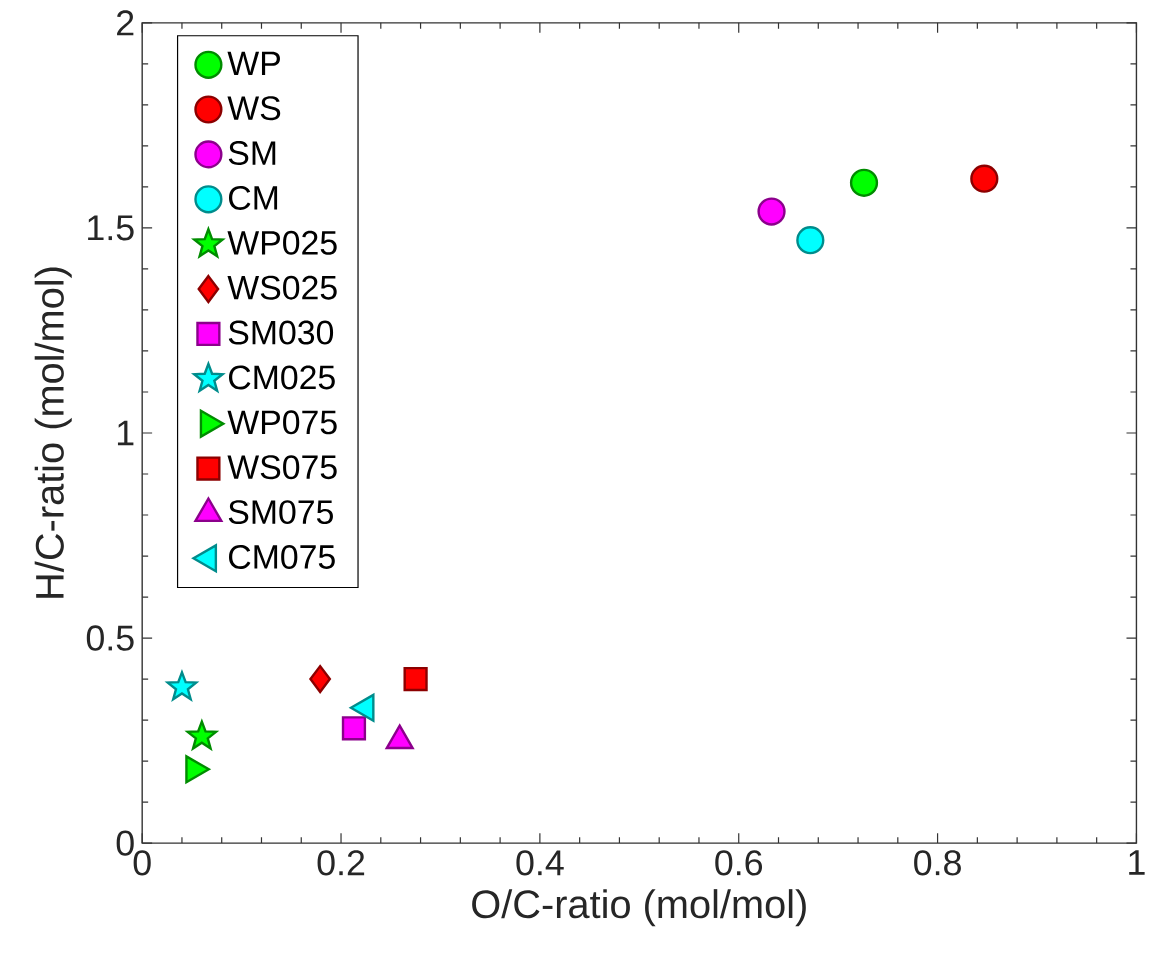  Describe the element at coordinates (282, 467) in the screenshot. I see `legend-label: WS075` at that location.